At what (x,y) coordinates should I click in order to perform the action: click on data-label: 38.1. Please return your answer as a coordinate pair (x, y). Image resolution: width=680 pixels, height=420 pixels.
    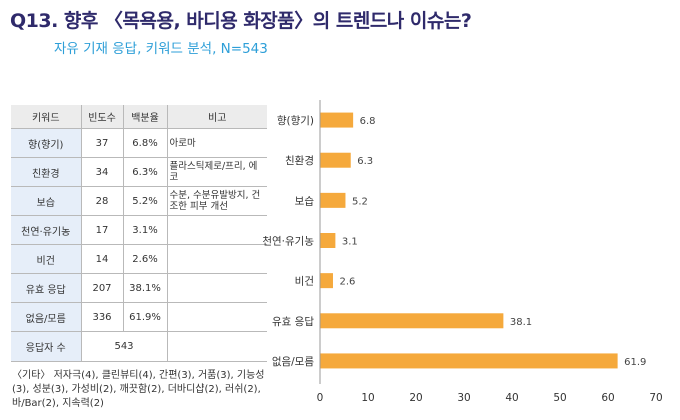
    Looking at the image, I should click on (521, 322).